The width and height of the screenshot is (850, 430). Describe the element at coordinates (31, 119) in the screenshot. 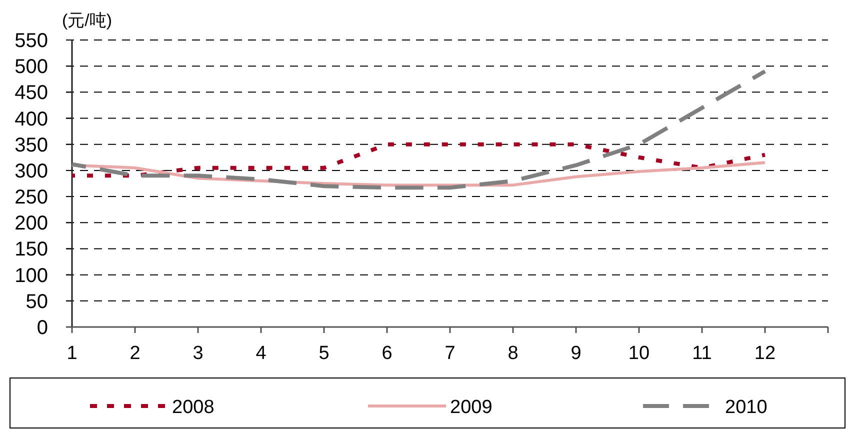

I see `y-tick-label: 400` at that location.